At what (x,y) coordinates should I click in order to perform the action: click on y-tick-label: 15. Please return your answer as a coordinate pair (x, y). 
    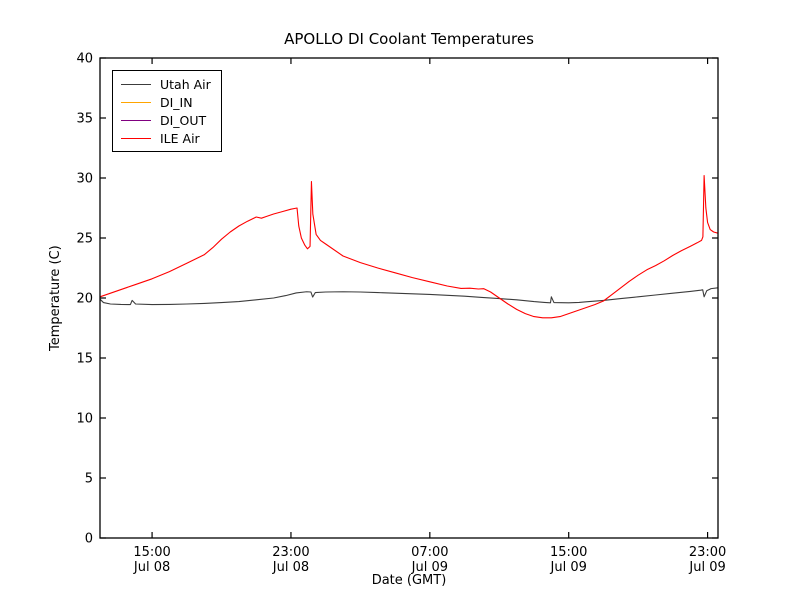
    Looking at the image, I should click on (84, 359).